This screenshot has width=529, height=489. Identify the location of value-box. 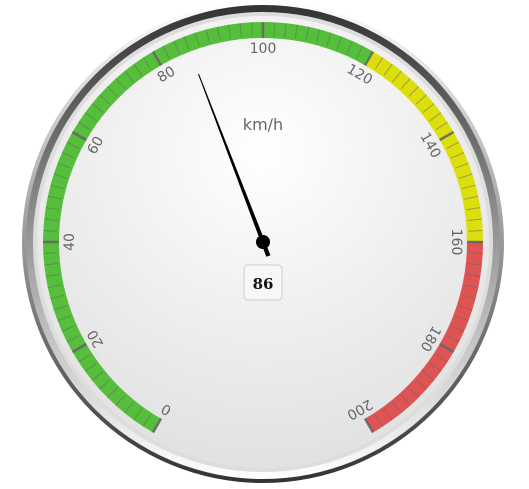
(263, 282).